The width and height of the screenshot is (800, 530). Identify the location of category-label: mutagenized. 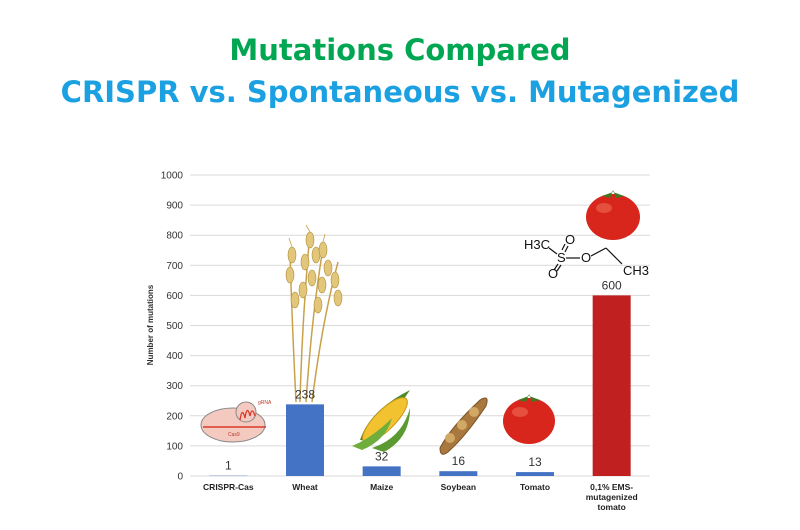
(612, 497).